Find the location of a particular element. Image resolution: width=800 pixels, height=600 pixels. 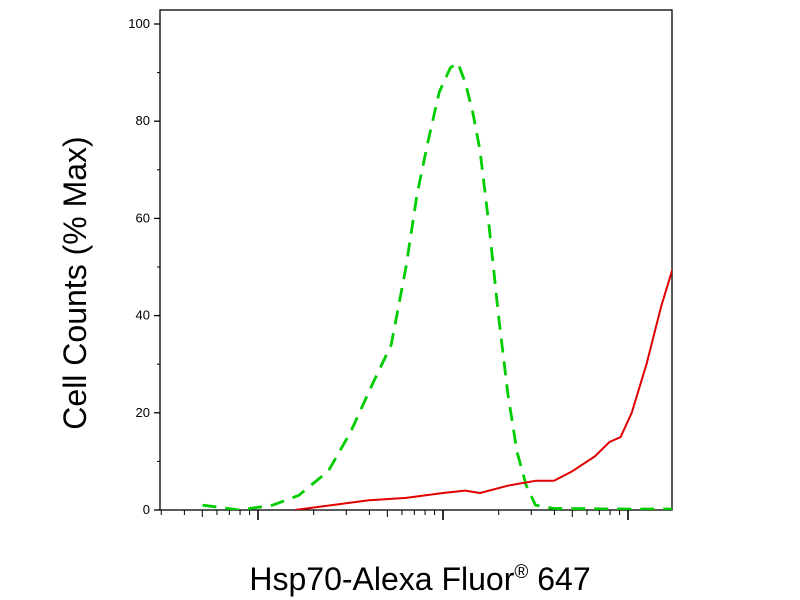

x-axis-title: Hsp70-Alexa Fluor® 647 is located at coordinates (419, 579).